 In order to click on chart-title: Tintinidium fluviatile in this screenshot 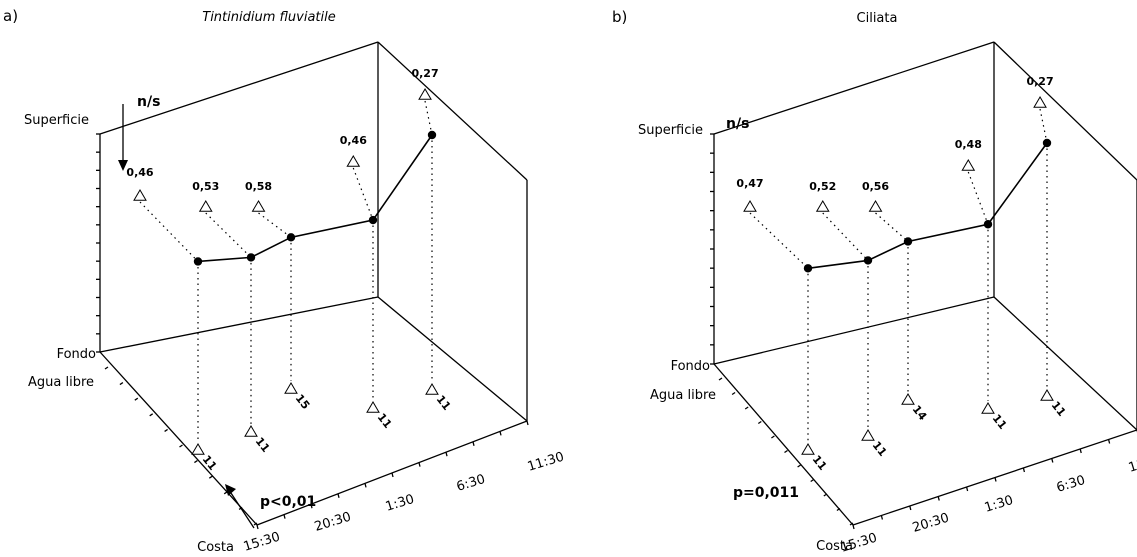, I will do `click(268, 17)`.